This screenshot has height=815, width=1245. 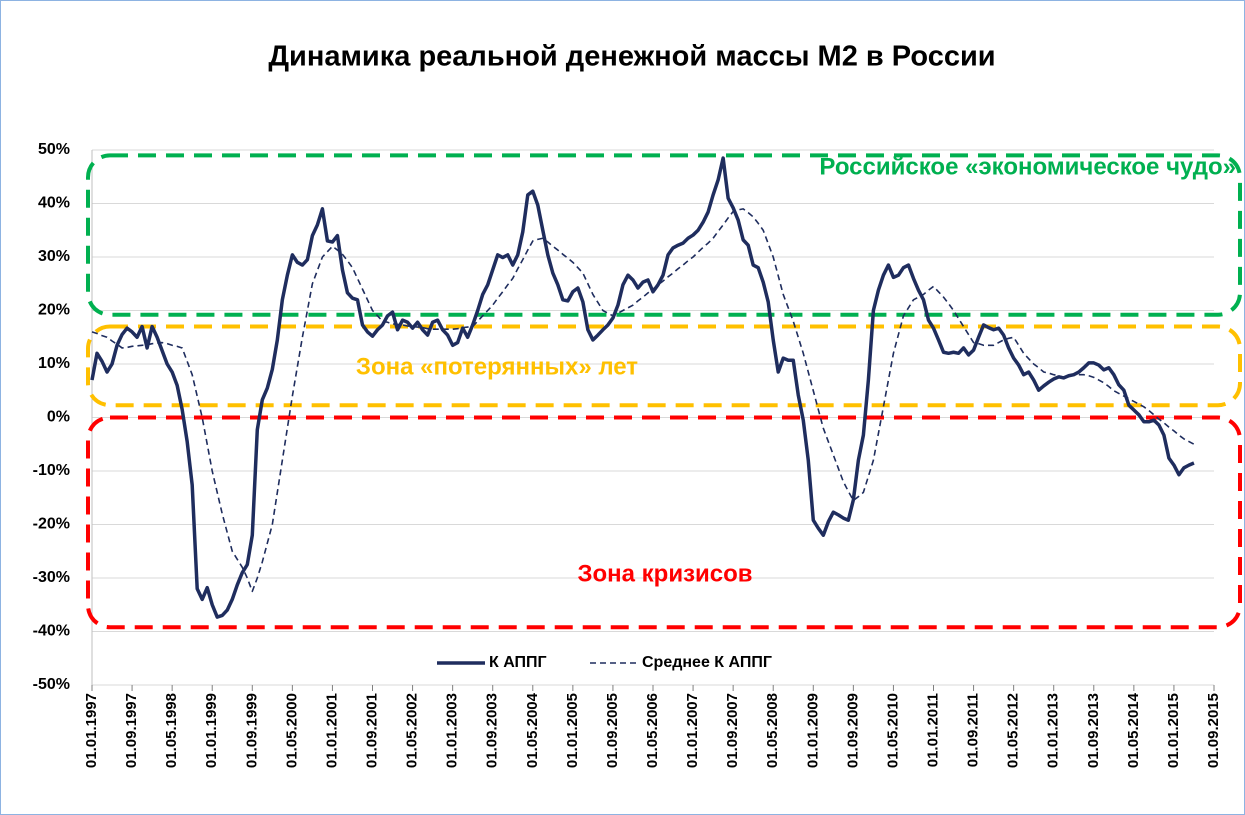 I want to click on y-tick-label: 40%, so click(x=54, y=203).